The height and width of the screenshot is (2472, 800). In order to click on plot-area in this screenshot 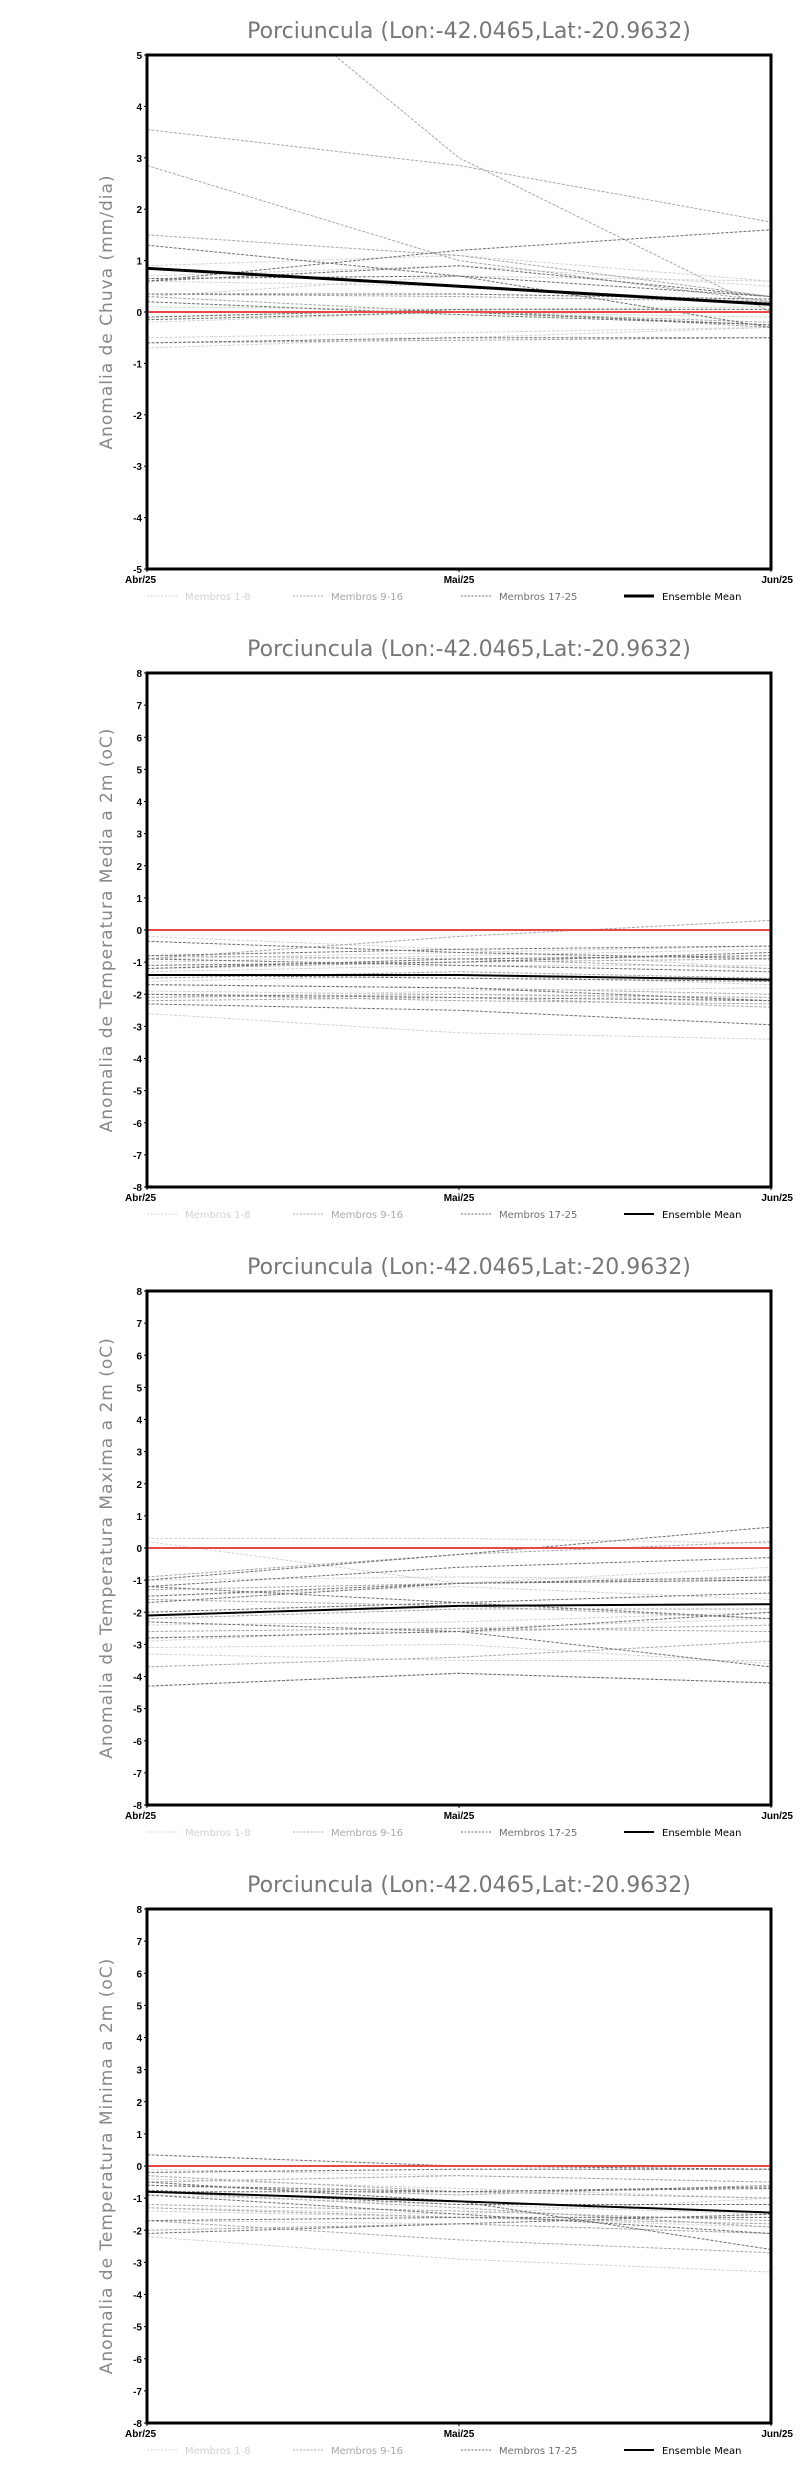, I will do `click(459, 202)`.